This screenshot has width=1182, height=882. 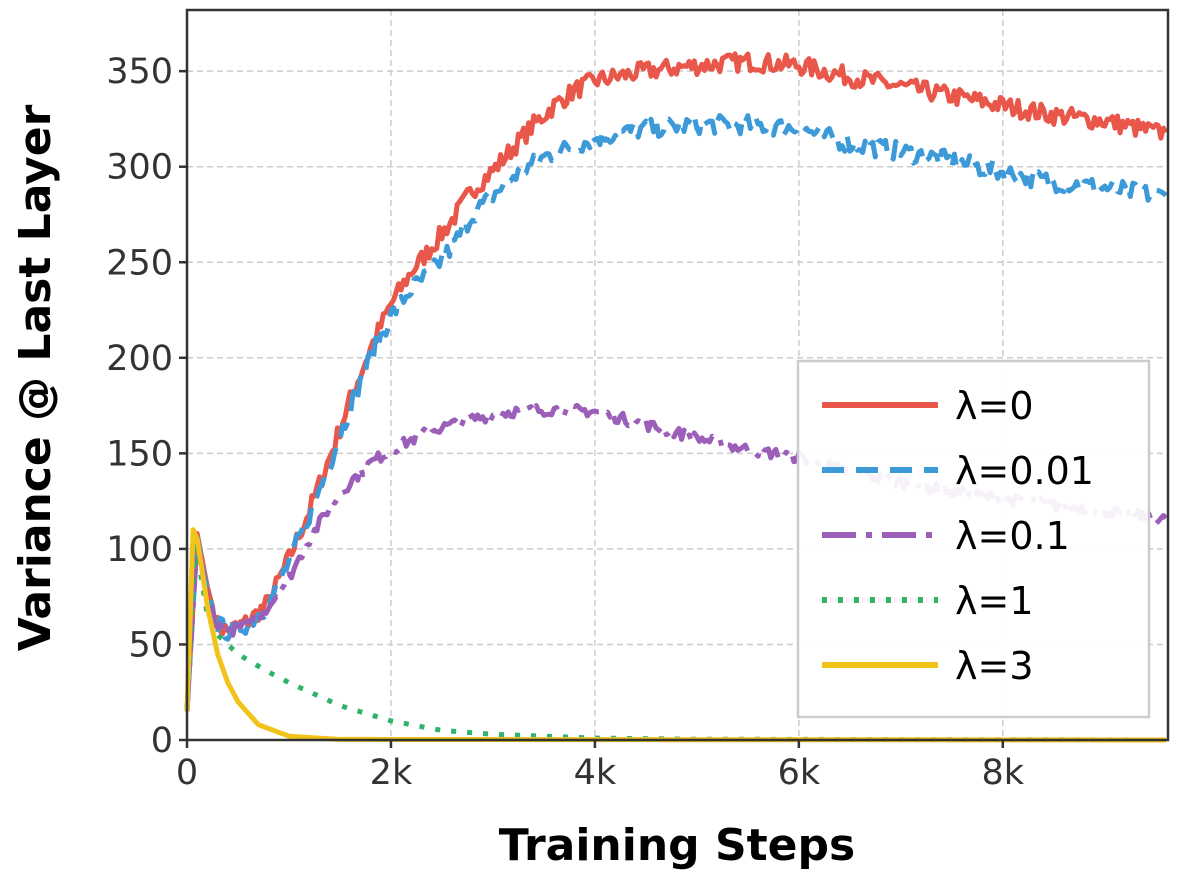 I want to click on x-axis-label: Training Steps, so click(x=677, y=845).